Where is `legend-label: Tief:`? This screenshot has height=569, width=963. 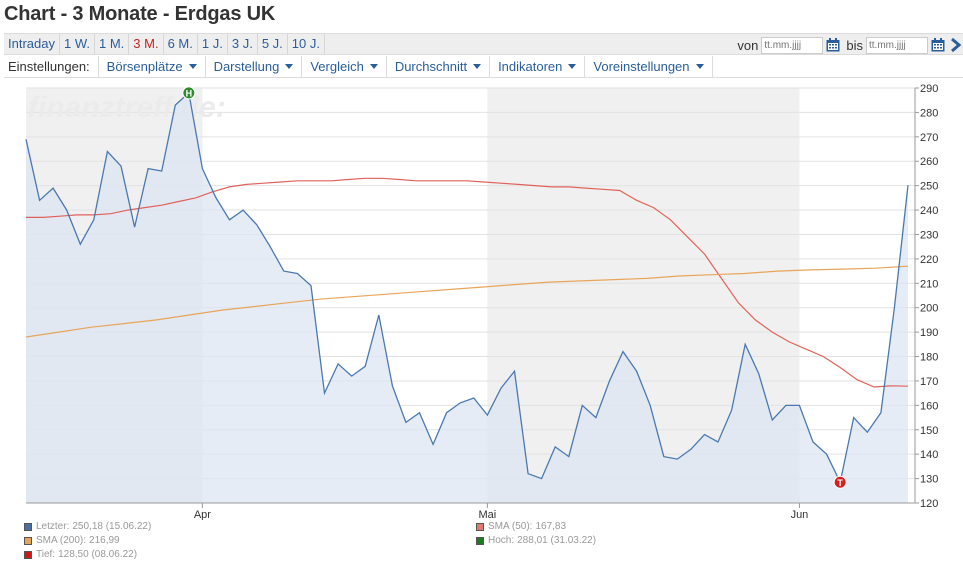 legend-label: Tief: is located at coordinates (46, 554).